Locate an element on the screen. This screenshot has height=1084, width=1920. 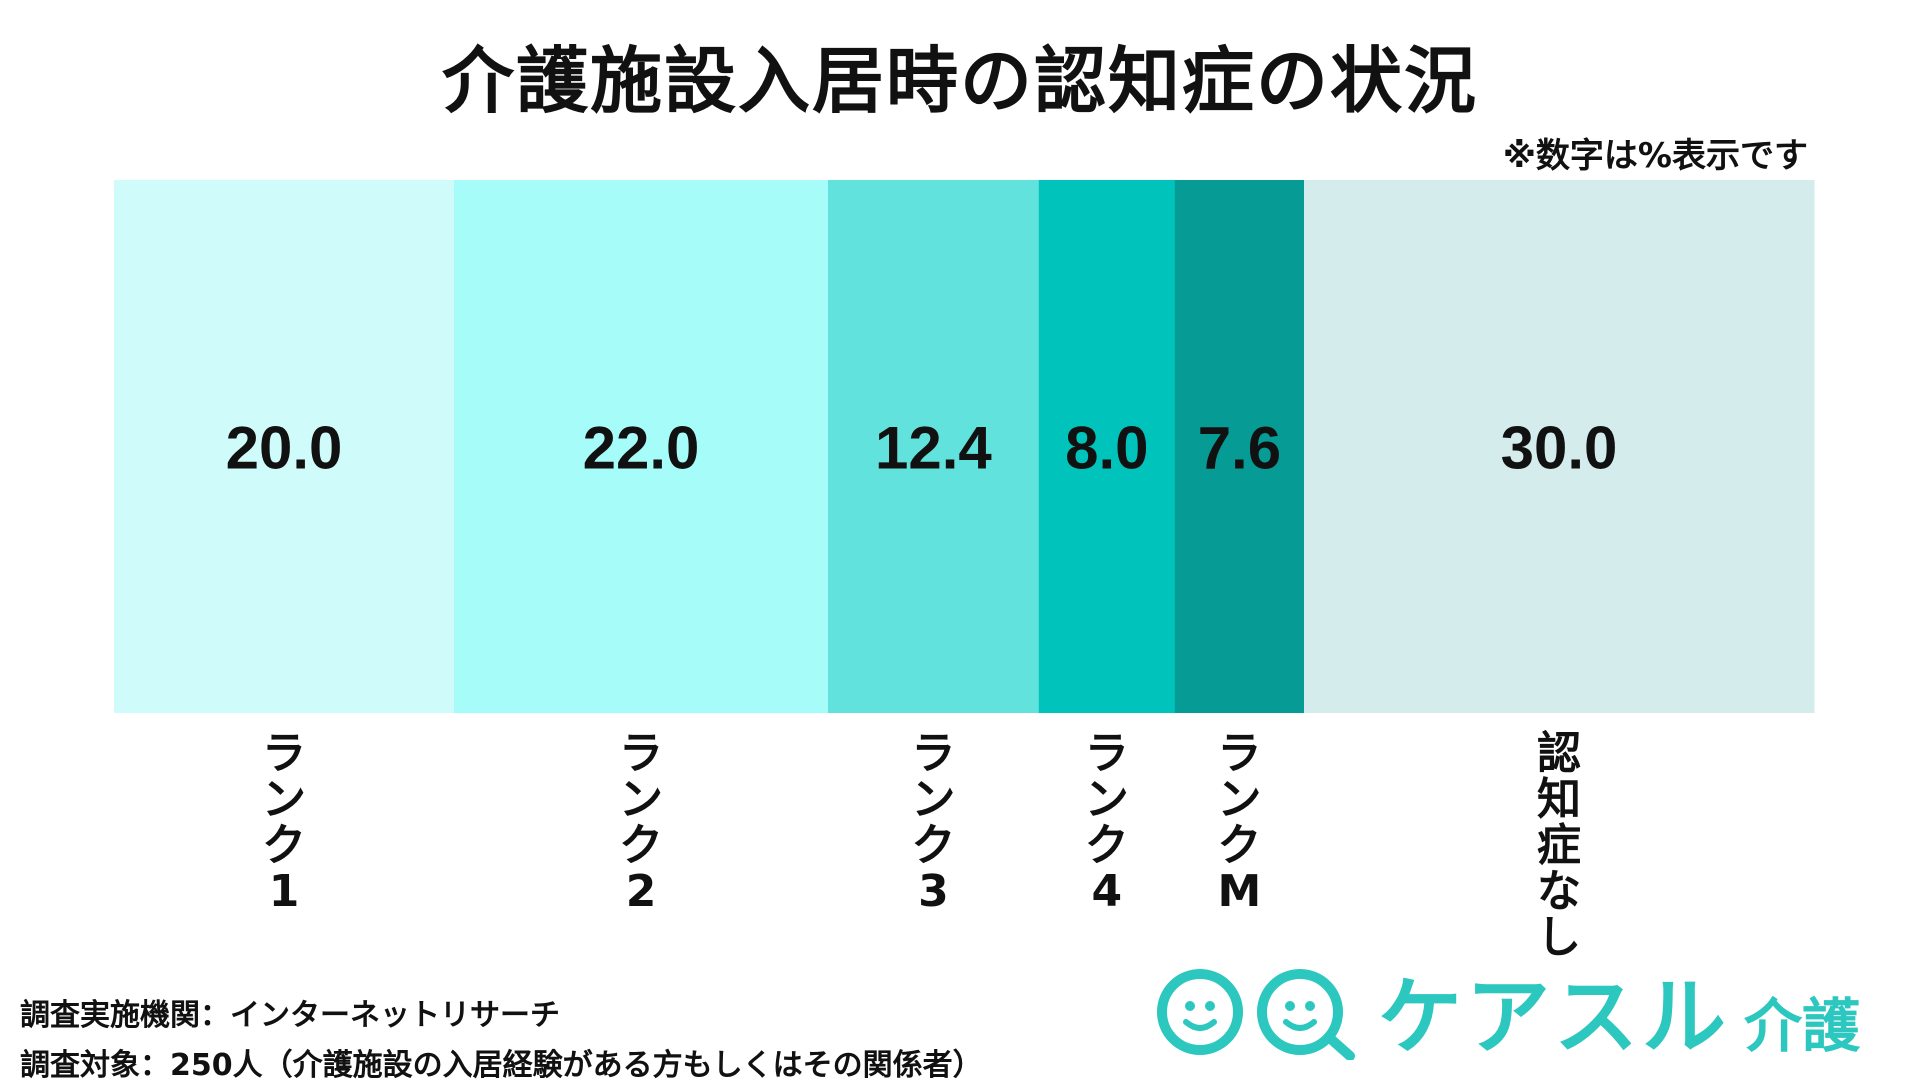
category-label-2: ランク 2 is located at coordinates (641, 822).